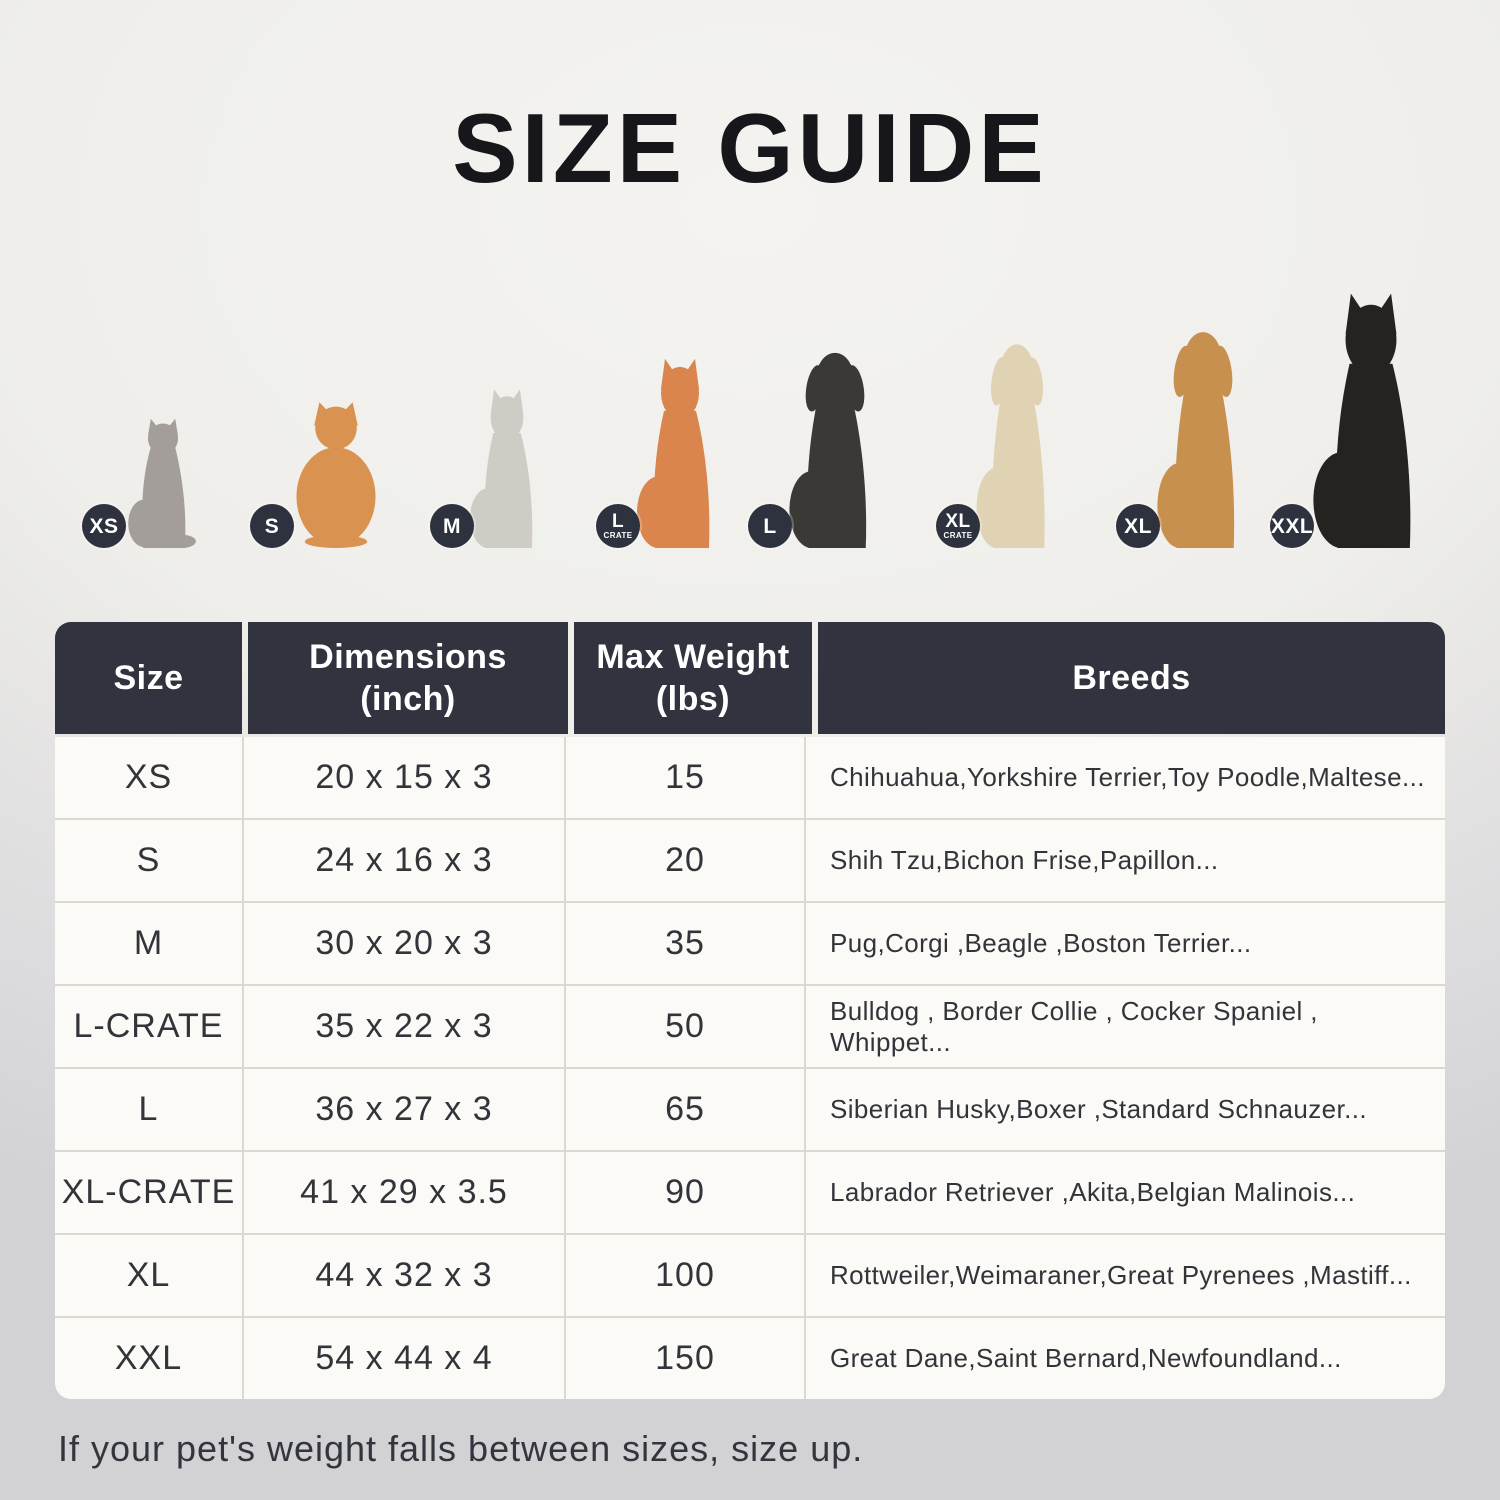 The width and height of the screenshot is (1500, 1500). I want to click on badge-label: XXL, so click(1292, 526).